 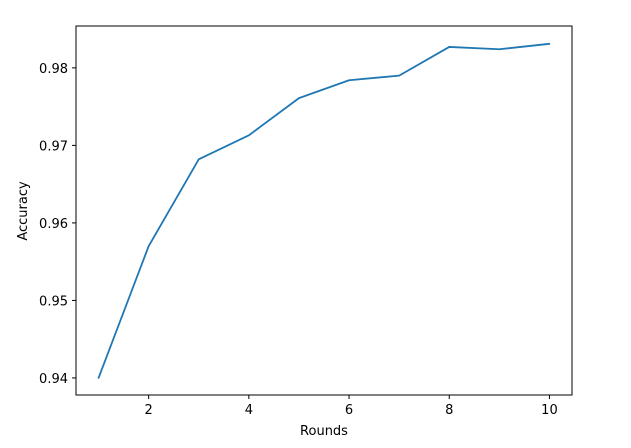 What do you see at coordinates (53, 69) in the screenshot?
I see `y-tick-label: 0.98` at bounding box center [53, 69].